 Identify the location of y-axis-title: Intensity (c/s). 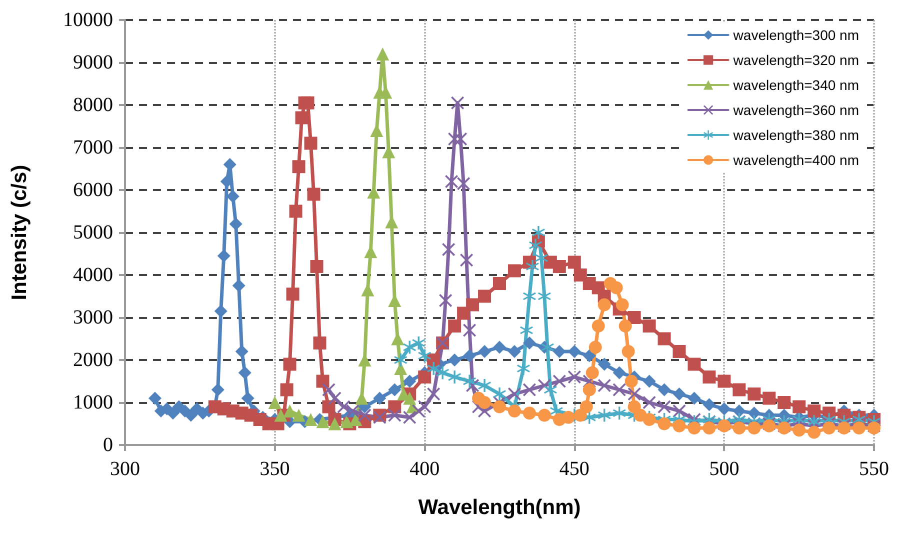
(19, 232).